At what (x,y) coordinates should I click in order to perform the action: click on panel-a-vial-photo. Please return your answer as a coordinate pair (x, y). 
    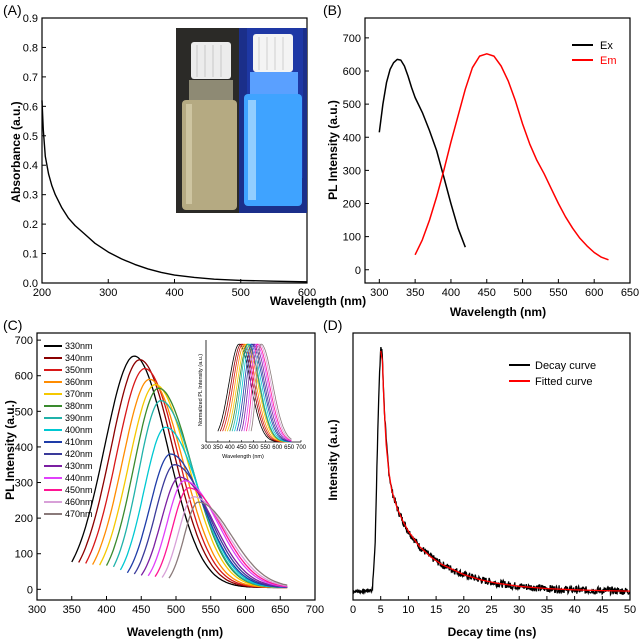
    Looking at the image, I should click on (241, 120).